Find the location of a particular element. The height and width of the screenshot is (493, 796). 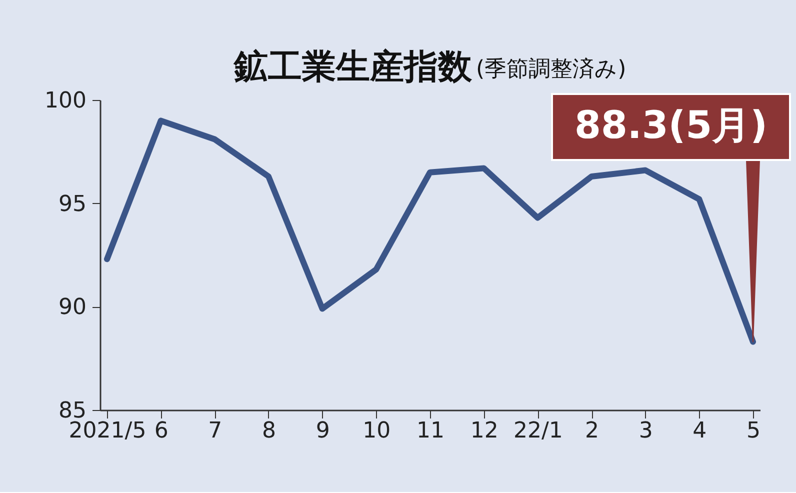

x-tick-label: 2 is located at coordinates (592, 431).